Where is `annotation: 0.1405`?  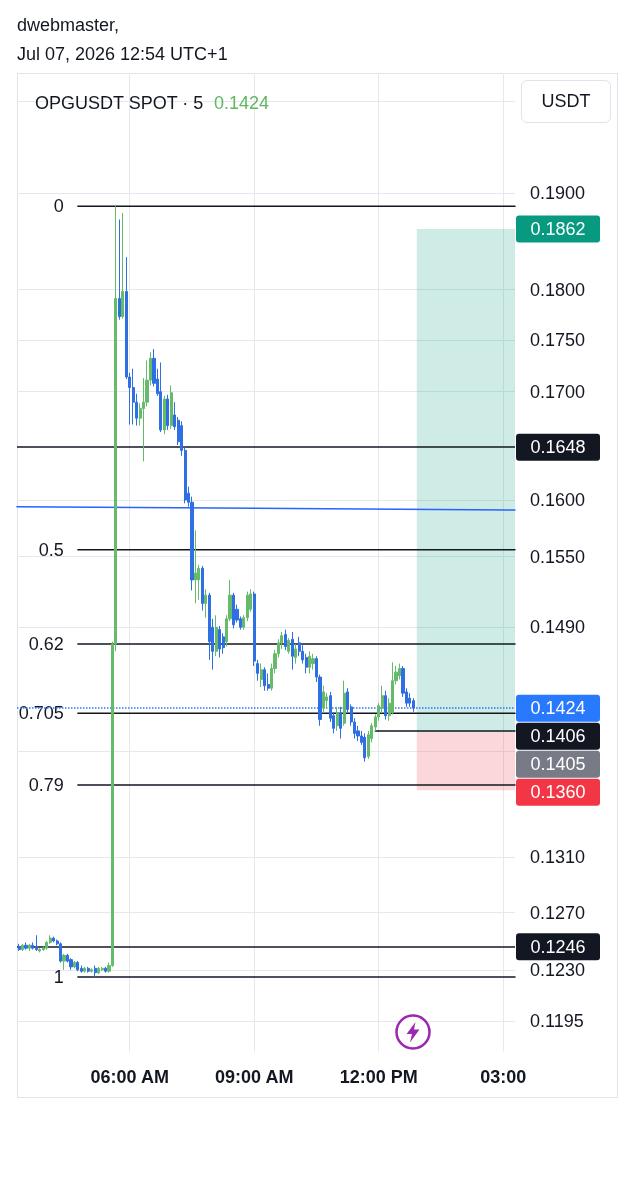 annotation: 0.1405 is located at coordinates (558, 764).